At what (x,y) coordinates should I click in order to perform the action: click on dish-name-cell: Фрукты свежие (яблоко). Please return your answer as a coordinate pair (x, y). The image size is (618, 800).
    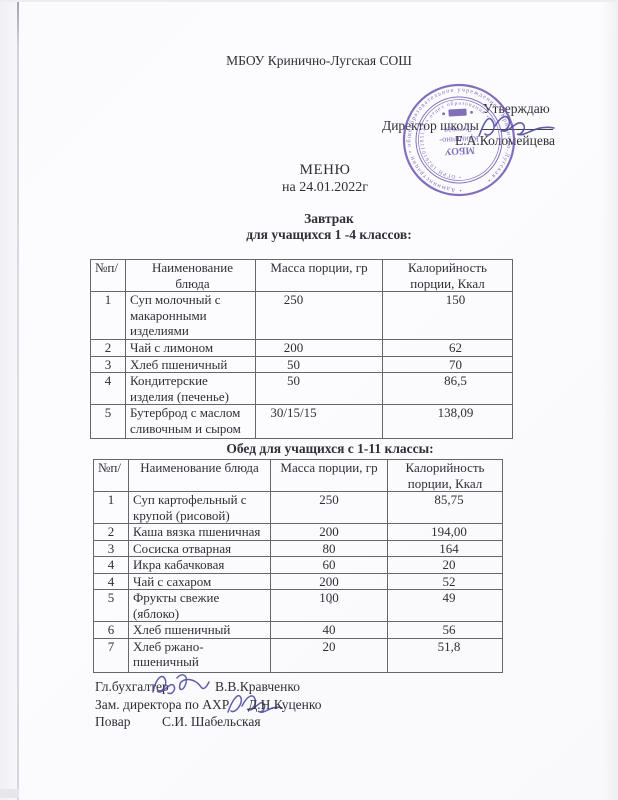
    Looking at the image, I should click on (199, 605).